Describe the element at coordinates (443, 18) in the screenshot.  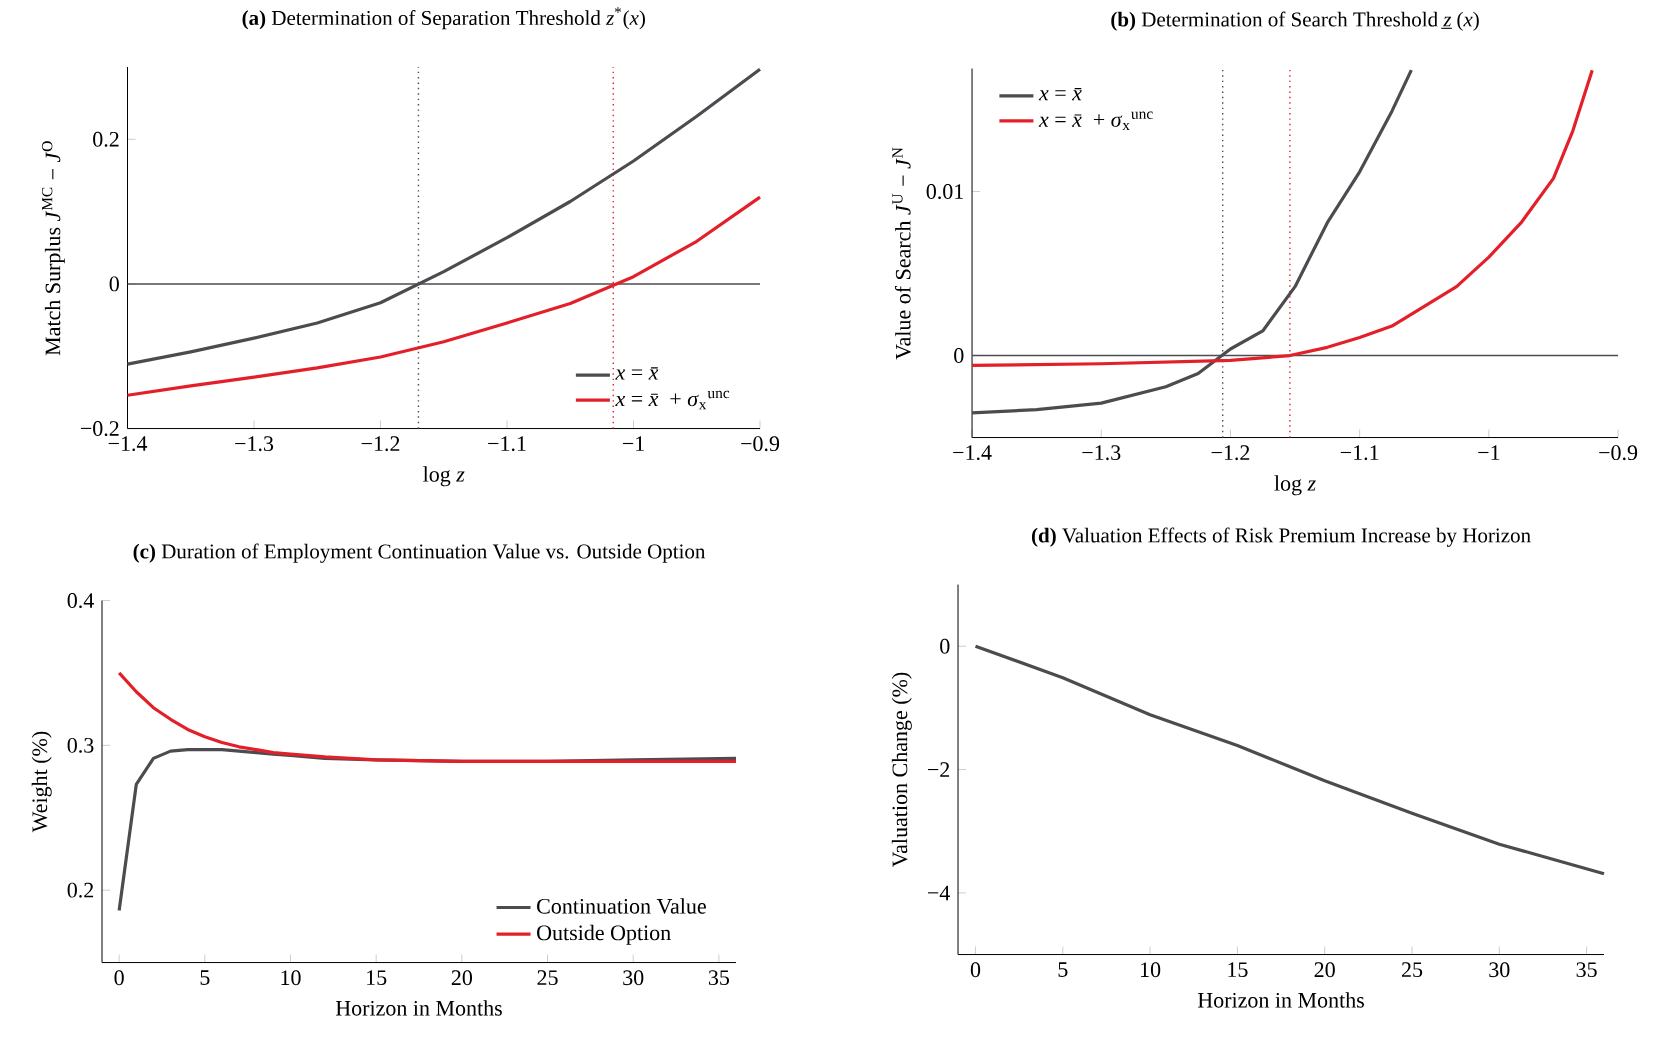
I see `chart-title: (a) Determination of Separation Threshold z$^{*}$(x)` at that location.